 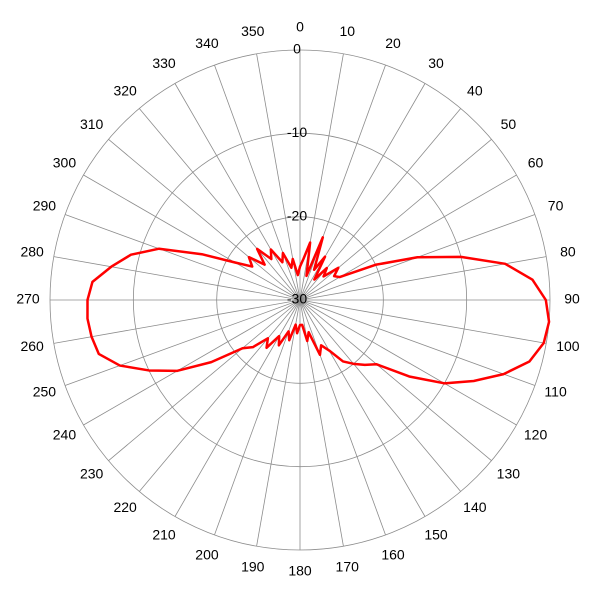 I want to click on r-tick-label: -10, so click(x=297, y=132).